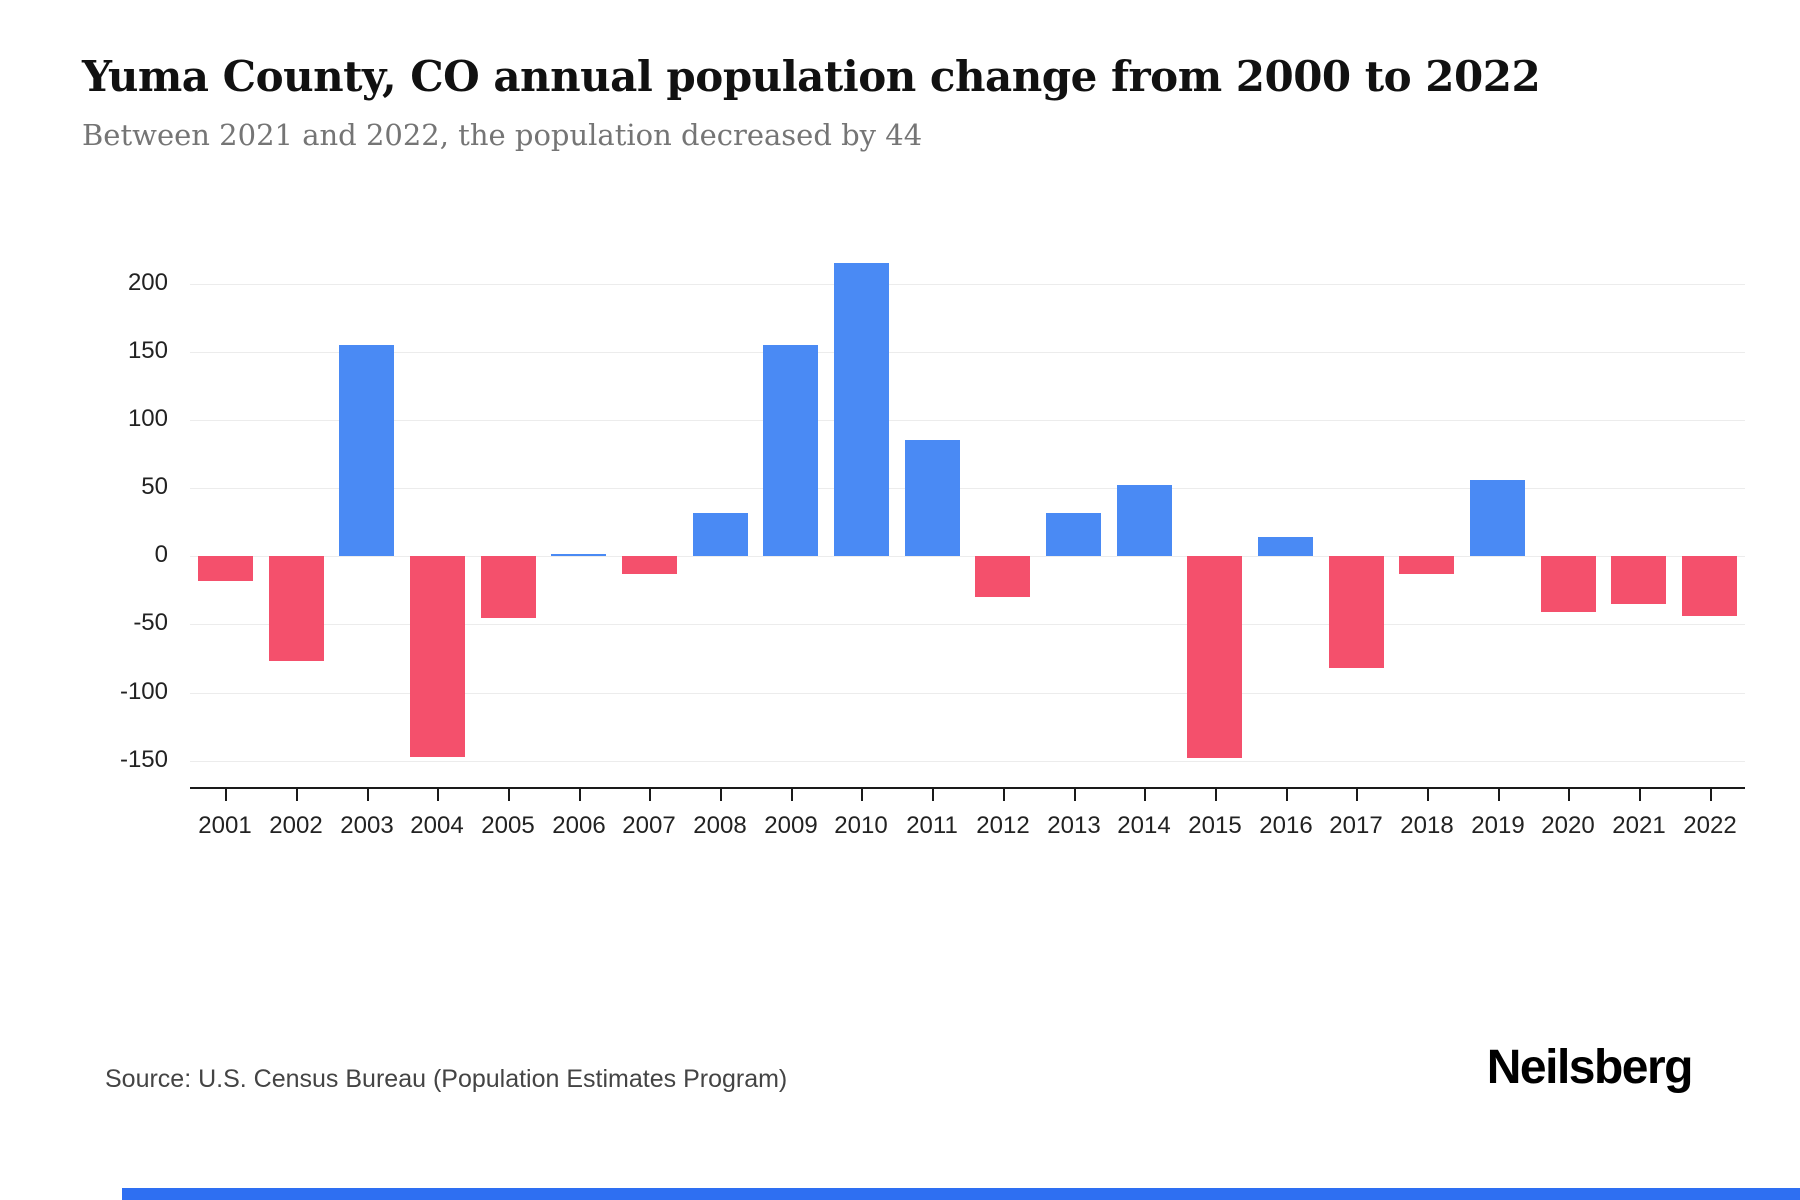  Describe the element at coordinates (961, 1194) in the screenshot. I see `footer-accent-bar` at that location.